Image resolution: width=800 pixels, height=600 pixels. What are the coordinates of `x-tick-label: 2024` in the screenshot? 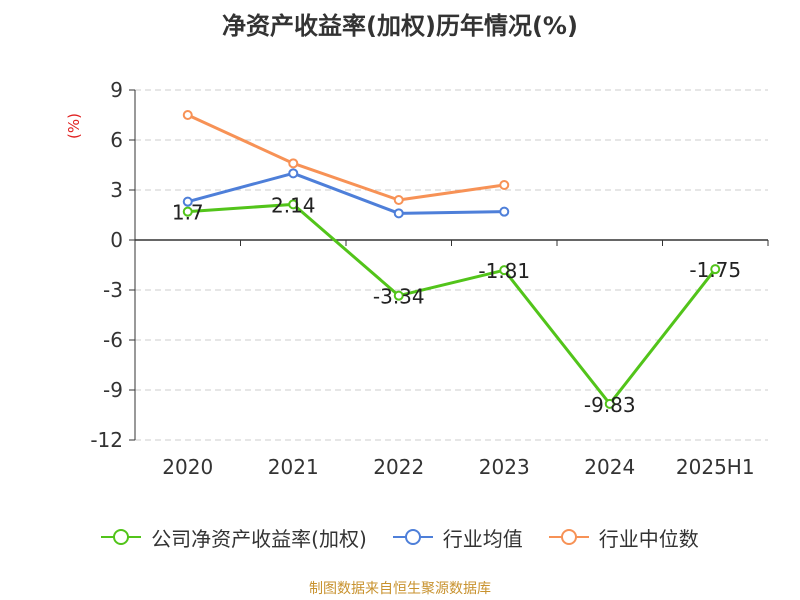 It's located at (609, 467).